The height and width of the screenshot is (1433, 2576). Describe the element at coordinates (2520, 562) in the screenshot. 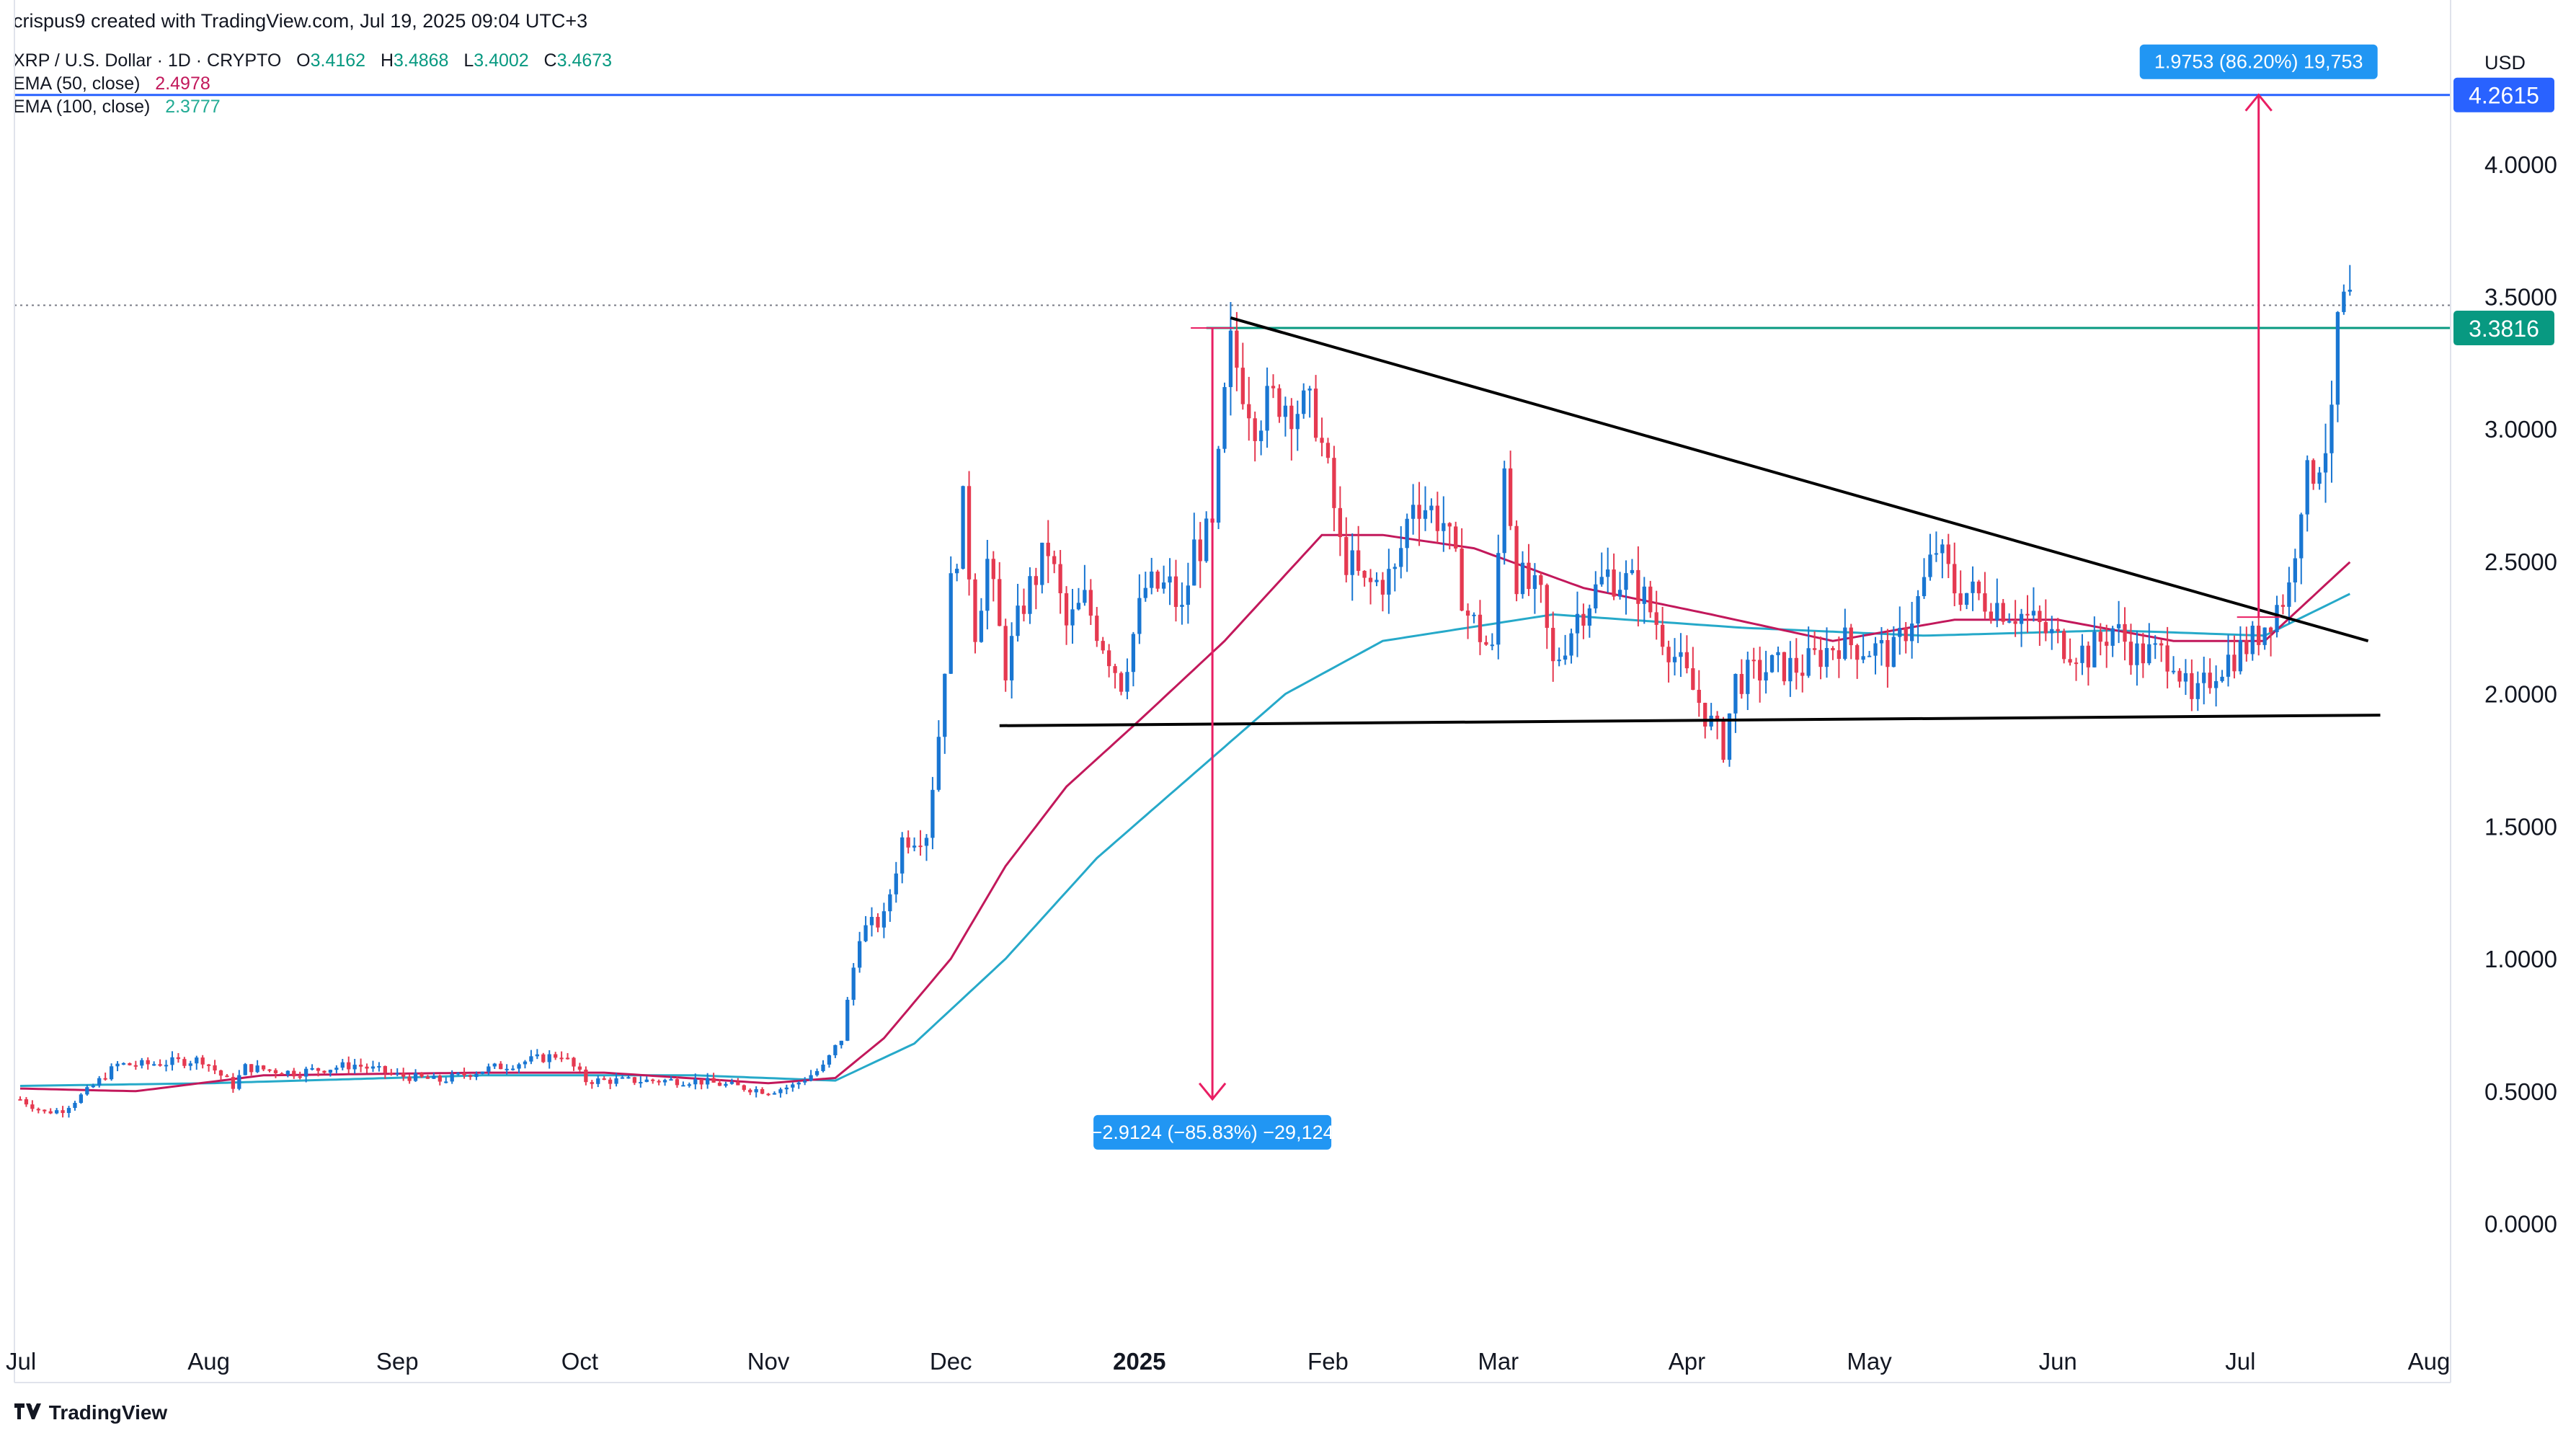

I see `y-tick-label: 2.5000` at that location.